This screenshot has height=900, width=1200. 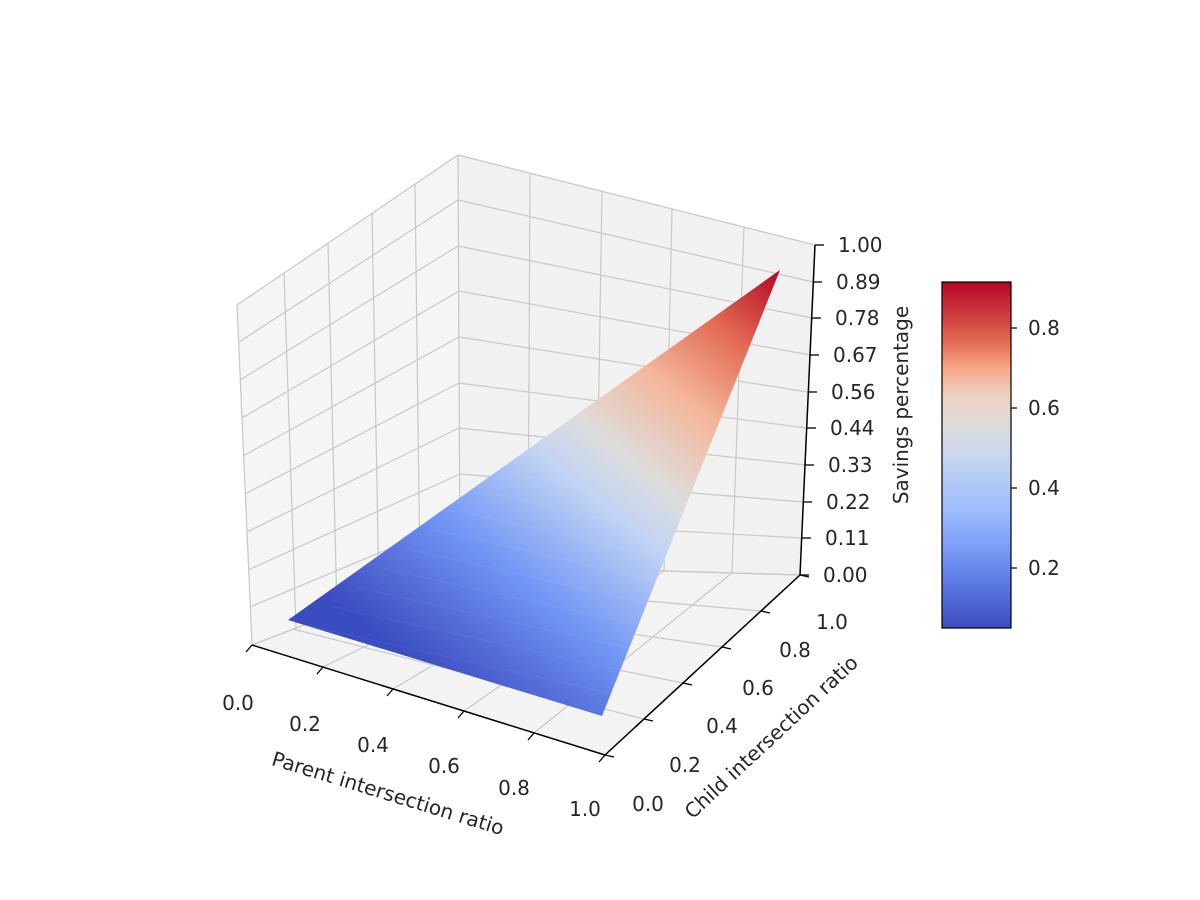 I want to click on z-tick-label: 0.11, so click(x=847, y=538).